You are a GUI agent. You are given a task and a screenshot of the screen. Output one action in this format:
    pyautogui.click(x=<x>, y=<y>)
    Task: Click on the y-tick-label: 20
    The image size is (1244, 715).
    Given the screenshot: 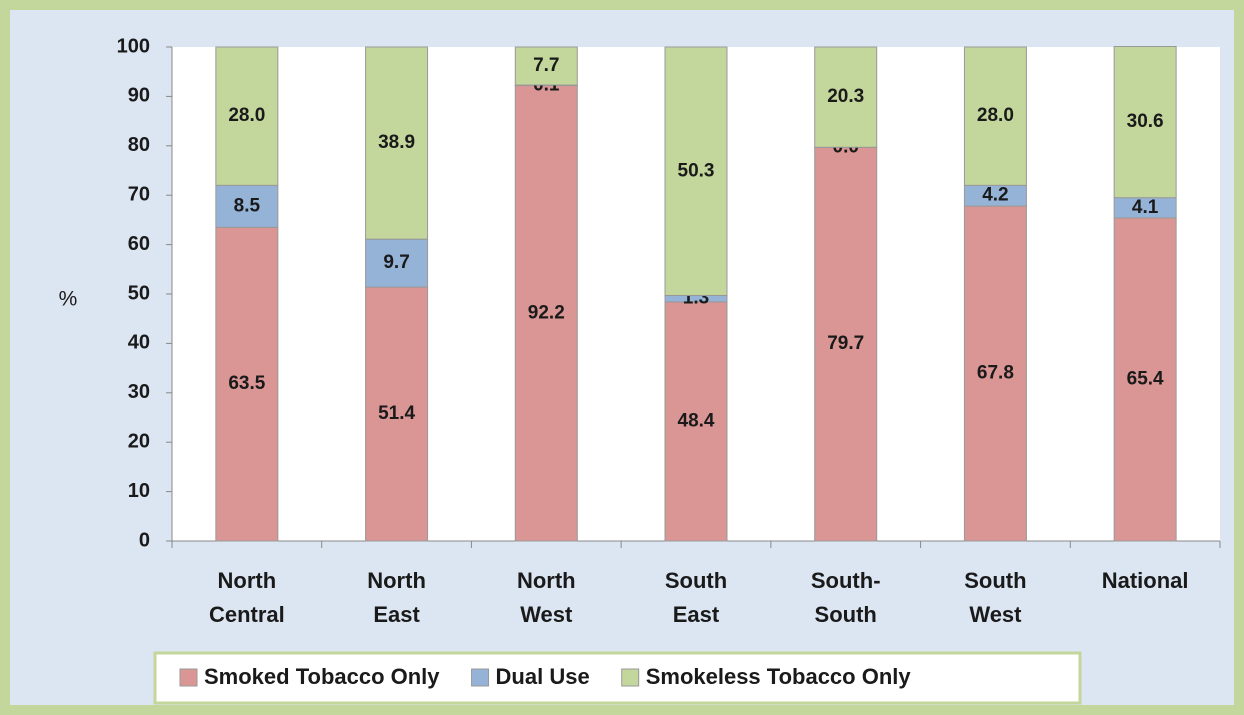 What is the action you would take?
    pyautogui.click(x=139, y=441)
    